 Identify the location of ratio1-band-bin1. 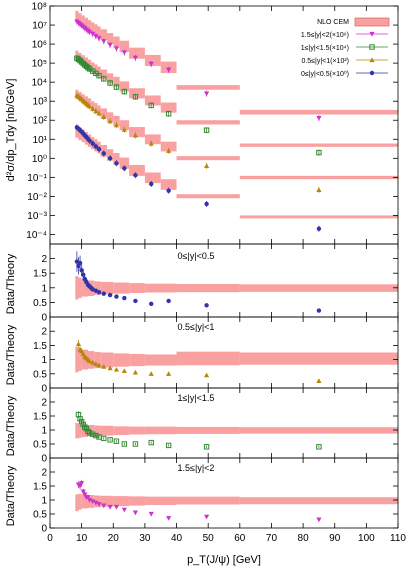
(77, 288).